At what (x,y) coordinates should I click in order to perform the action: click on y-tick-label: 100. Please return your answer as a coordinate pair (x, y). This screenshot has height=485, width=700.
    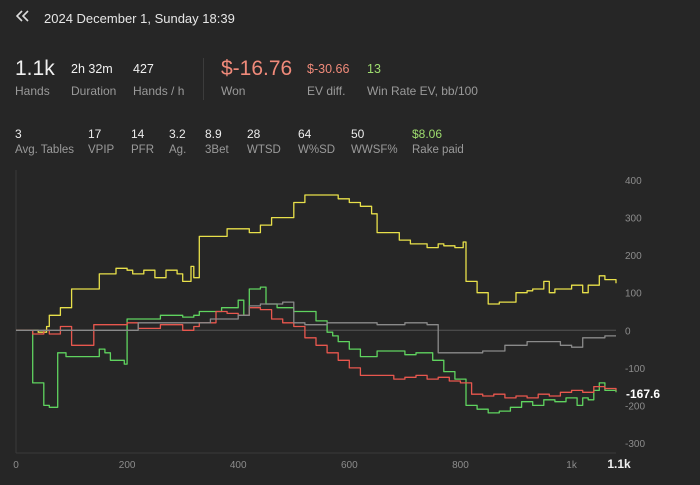
    Looking at the image, I should click on (633, 294).